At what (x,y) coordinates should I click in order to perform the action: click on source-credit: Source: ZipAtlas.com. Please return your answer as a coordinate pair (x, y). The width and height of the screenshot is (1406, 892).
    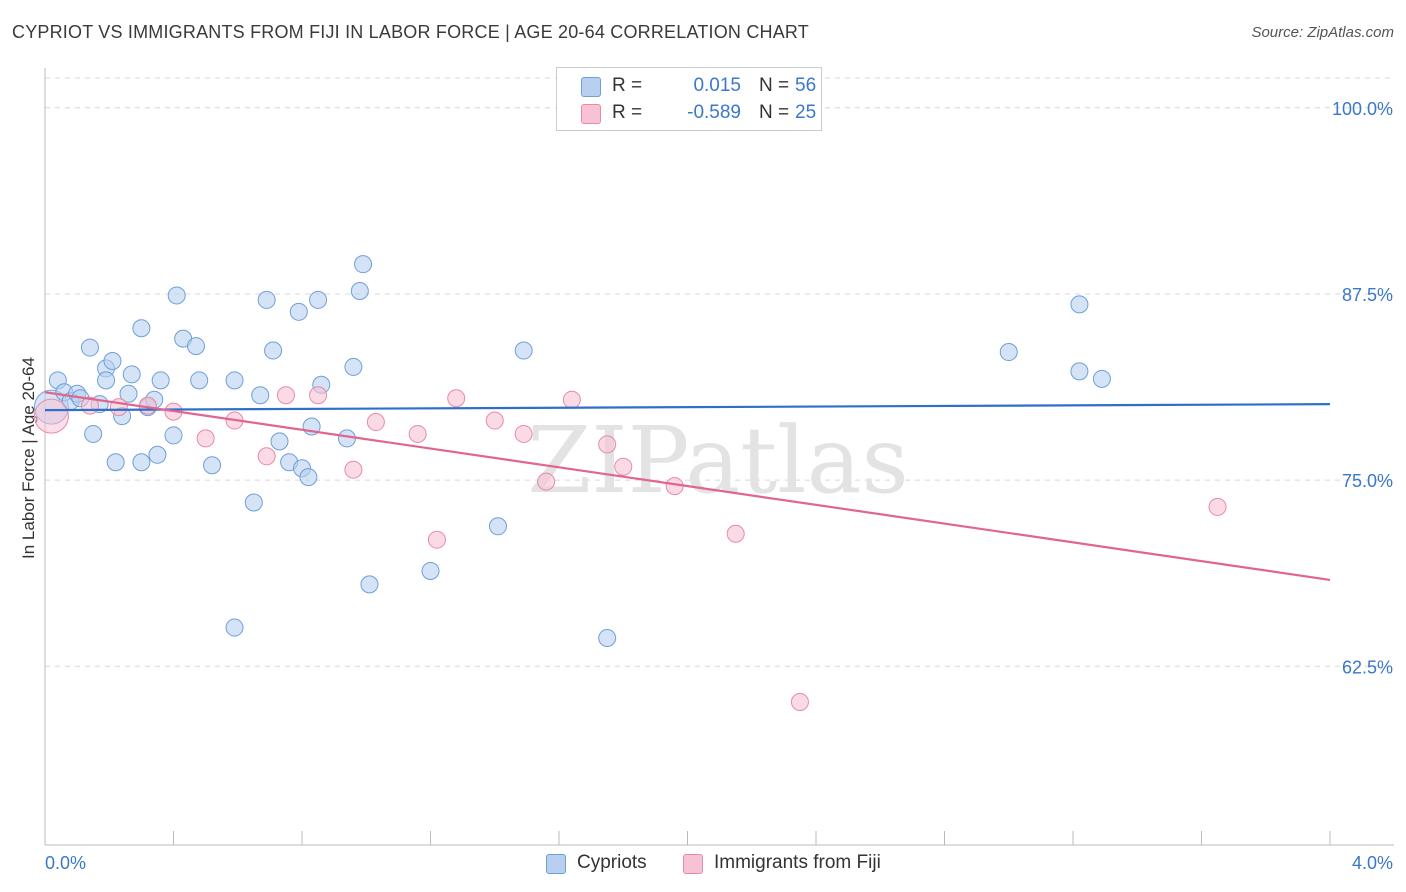
    Looking at the image, I should click on (1322, 32).